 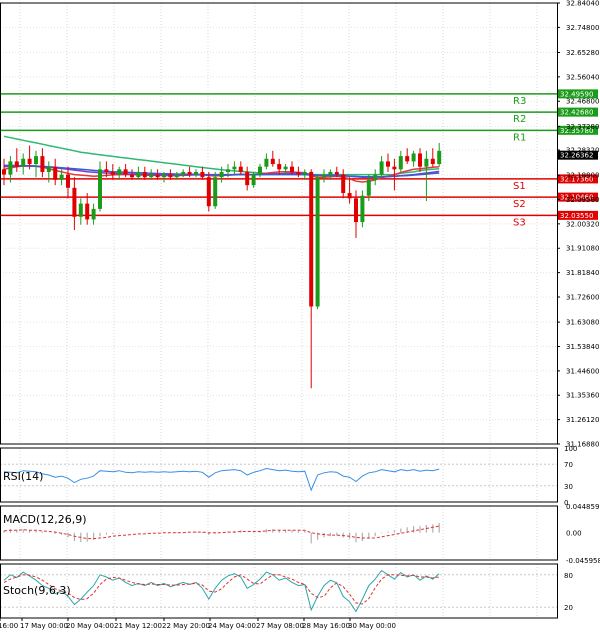 I want to click on stoch-signal-line, so click(x=221, y=589).